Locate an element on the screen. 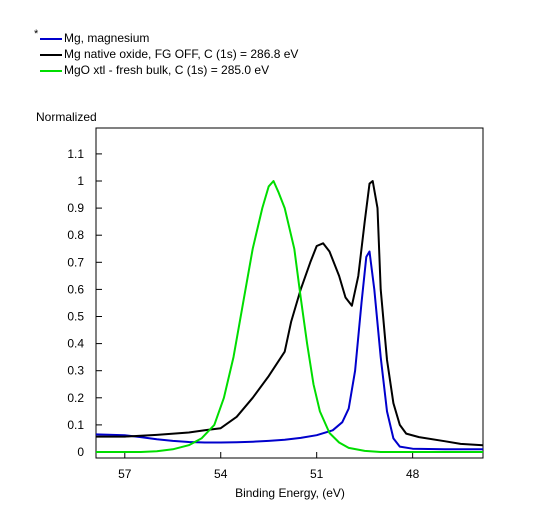 The height and width of the screenshot is (529, 539). y-tick-label: 0.8 is located at coordinates (75, 235).